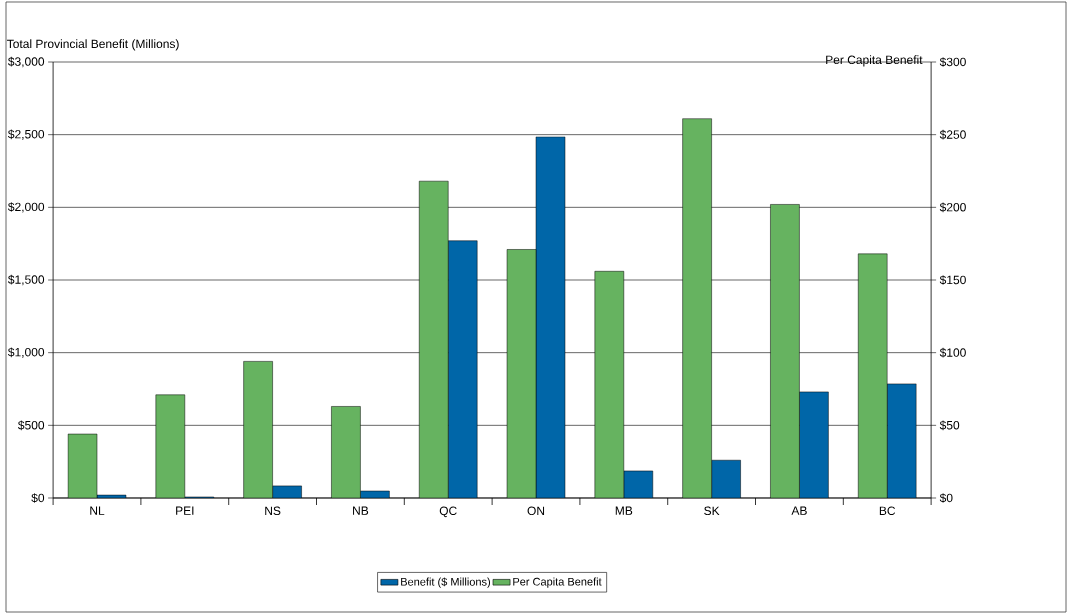 Image resolution: width=1070 pixels, height=614 pixels. I want to click on y-tick-label: $1,500, so click(26, 280).